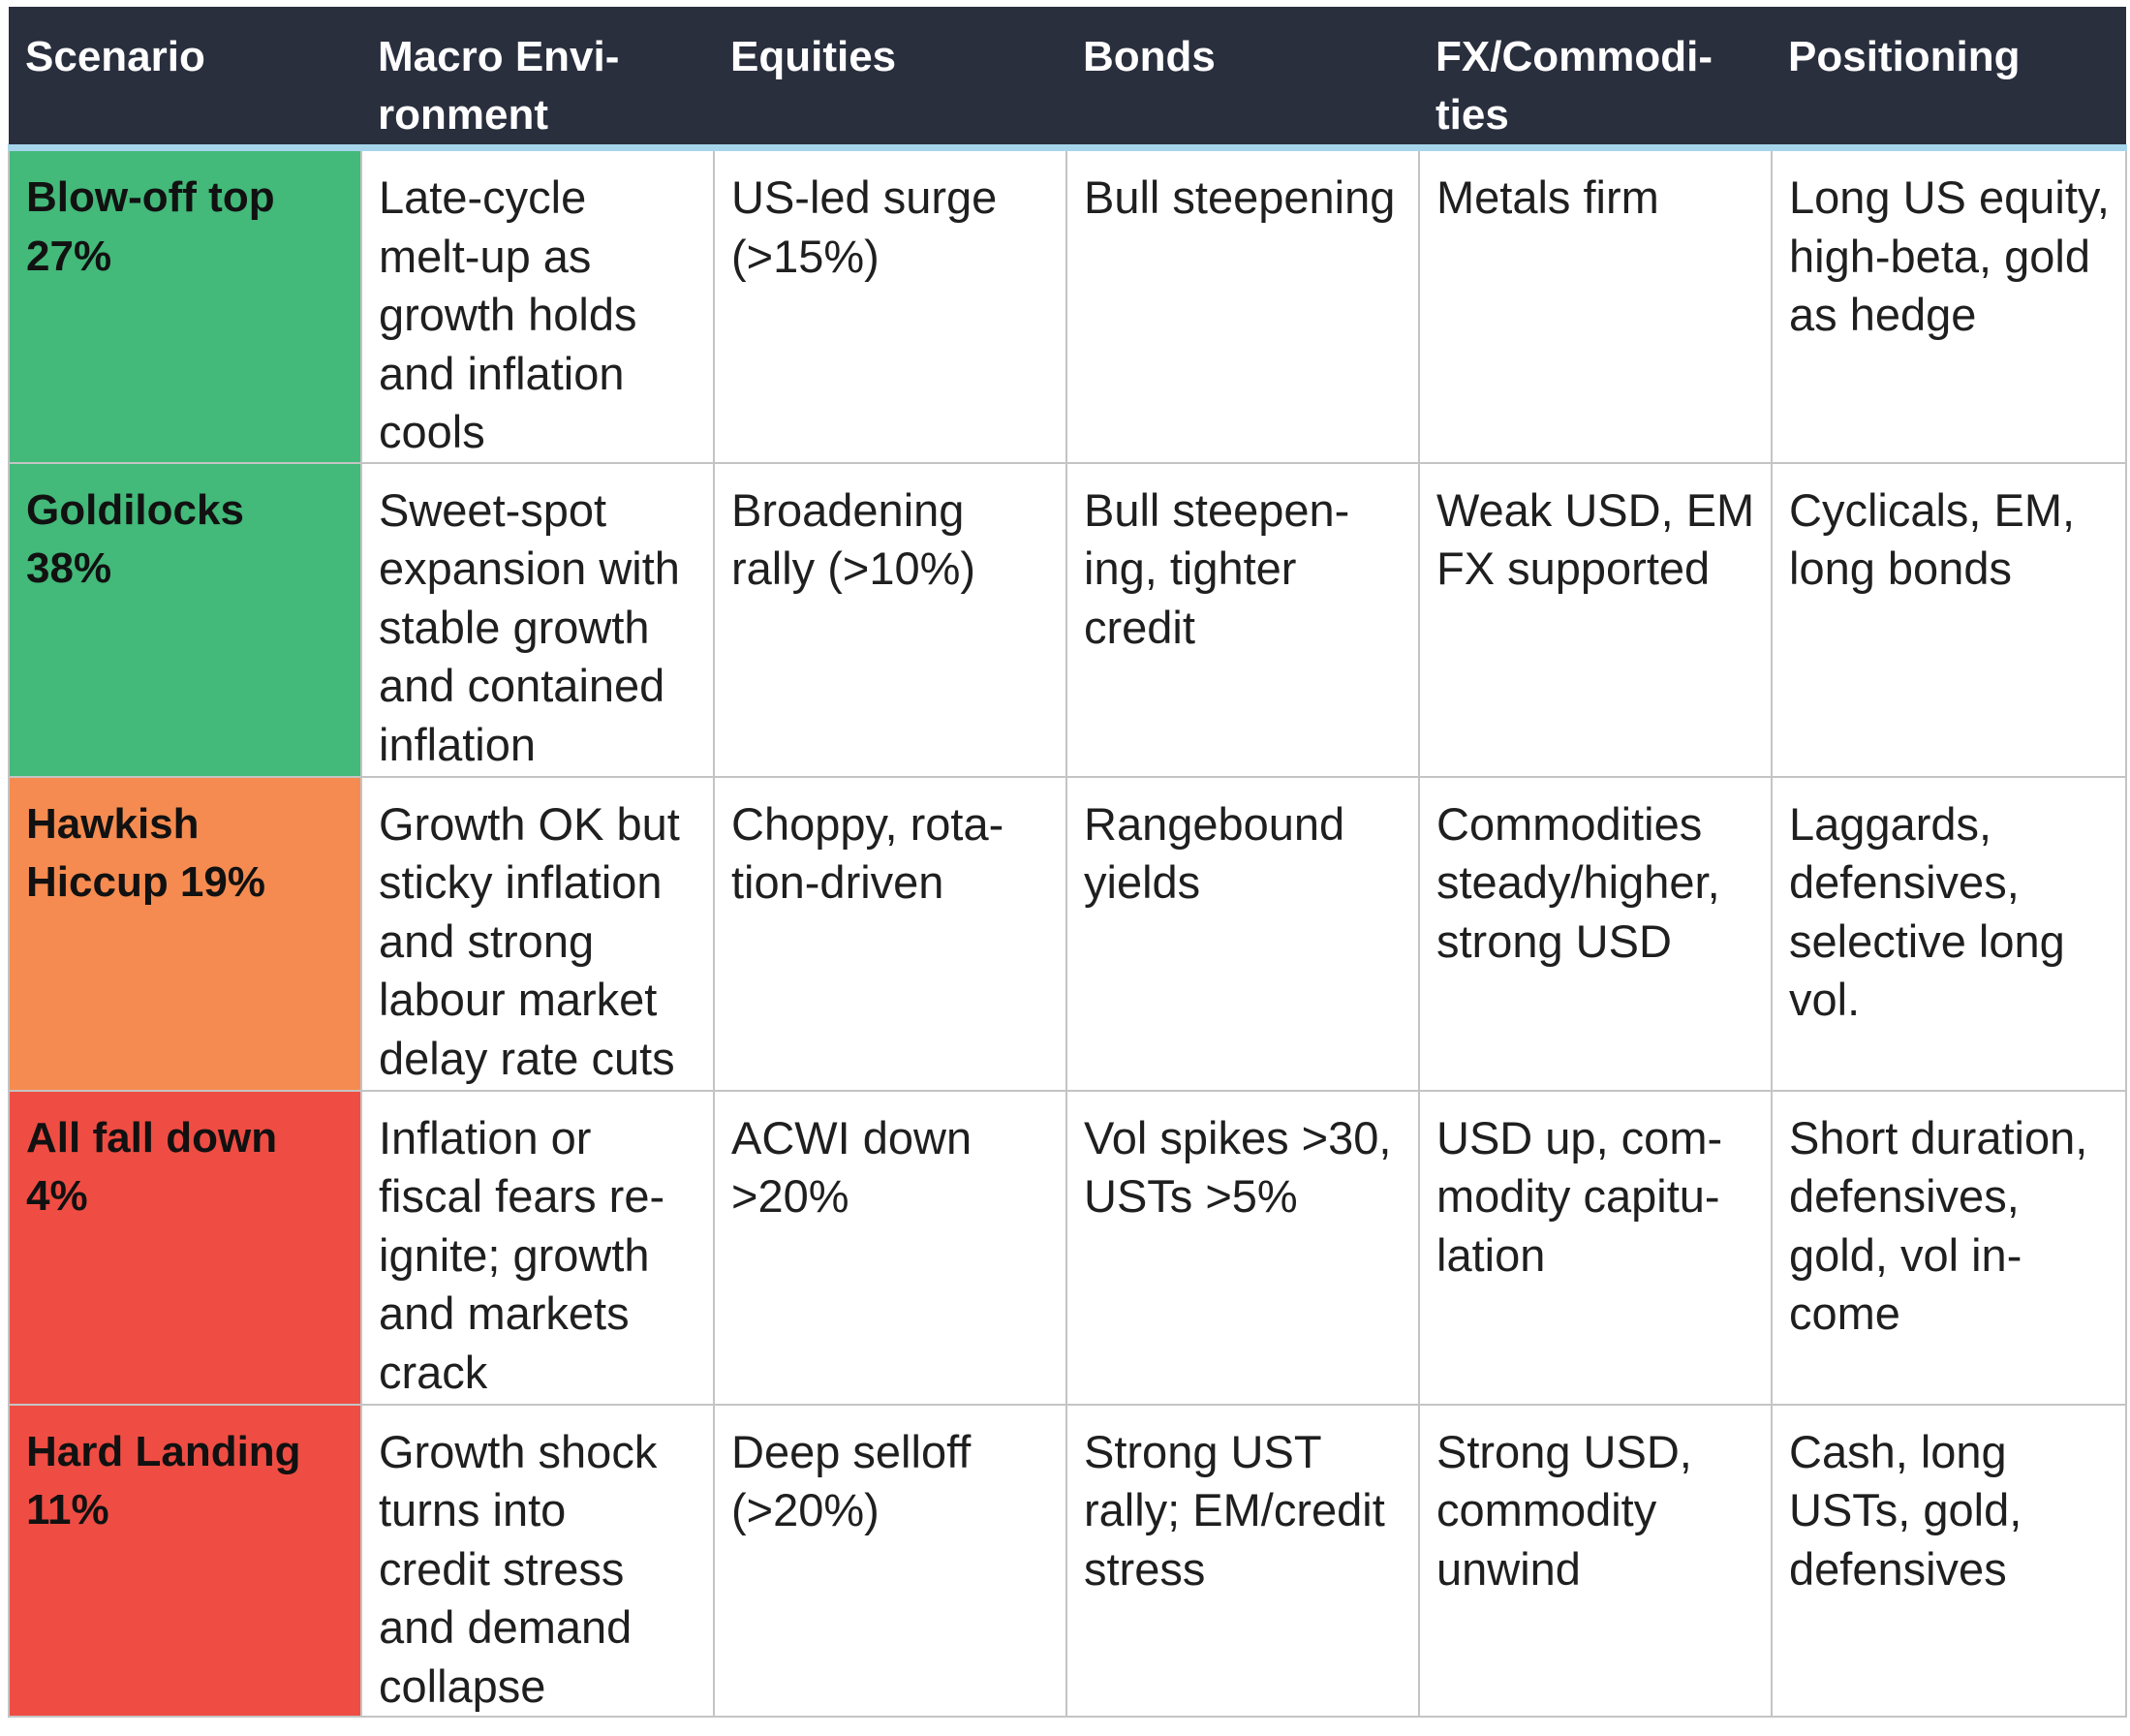 This screenshot has width=2130, height=1736. What do you see at coordinates (890, 1247) in the screenshot?
I see `equities-cell: ACWI down >20%` at bounding box center [890, 1247].